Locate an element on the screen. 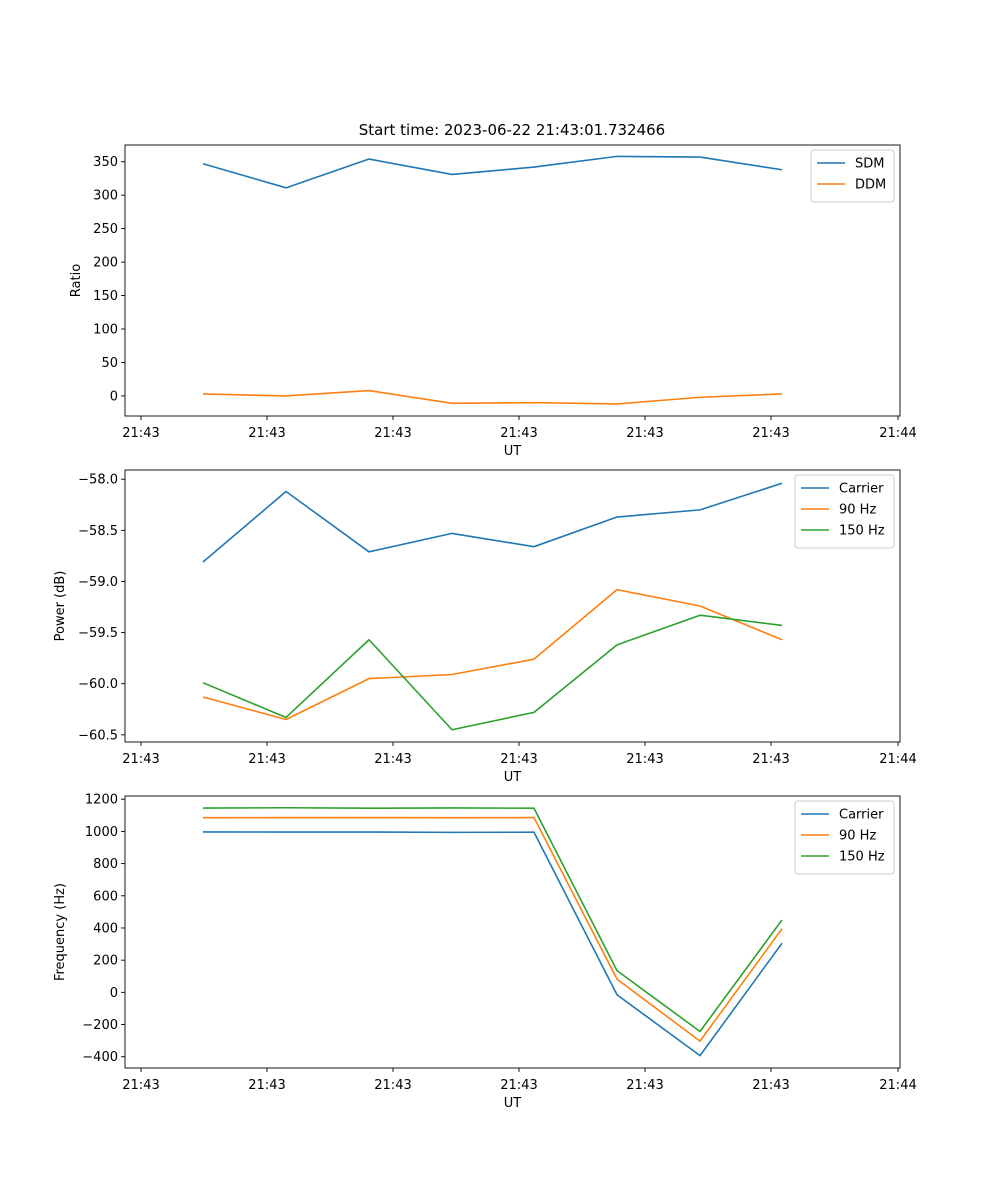 This screenshot has width=1000, height=1200. y-tick-label: −60.0 is located at coordinates (98, 684).